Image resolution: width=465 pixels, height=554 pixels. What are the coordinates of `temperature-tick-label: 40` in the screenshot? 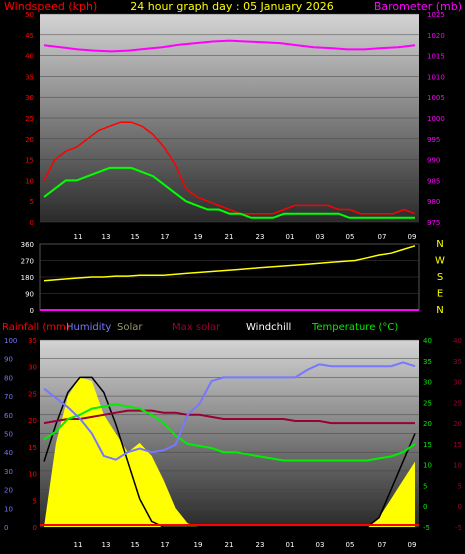 It's located at (427, 341).